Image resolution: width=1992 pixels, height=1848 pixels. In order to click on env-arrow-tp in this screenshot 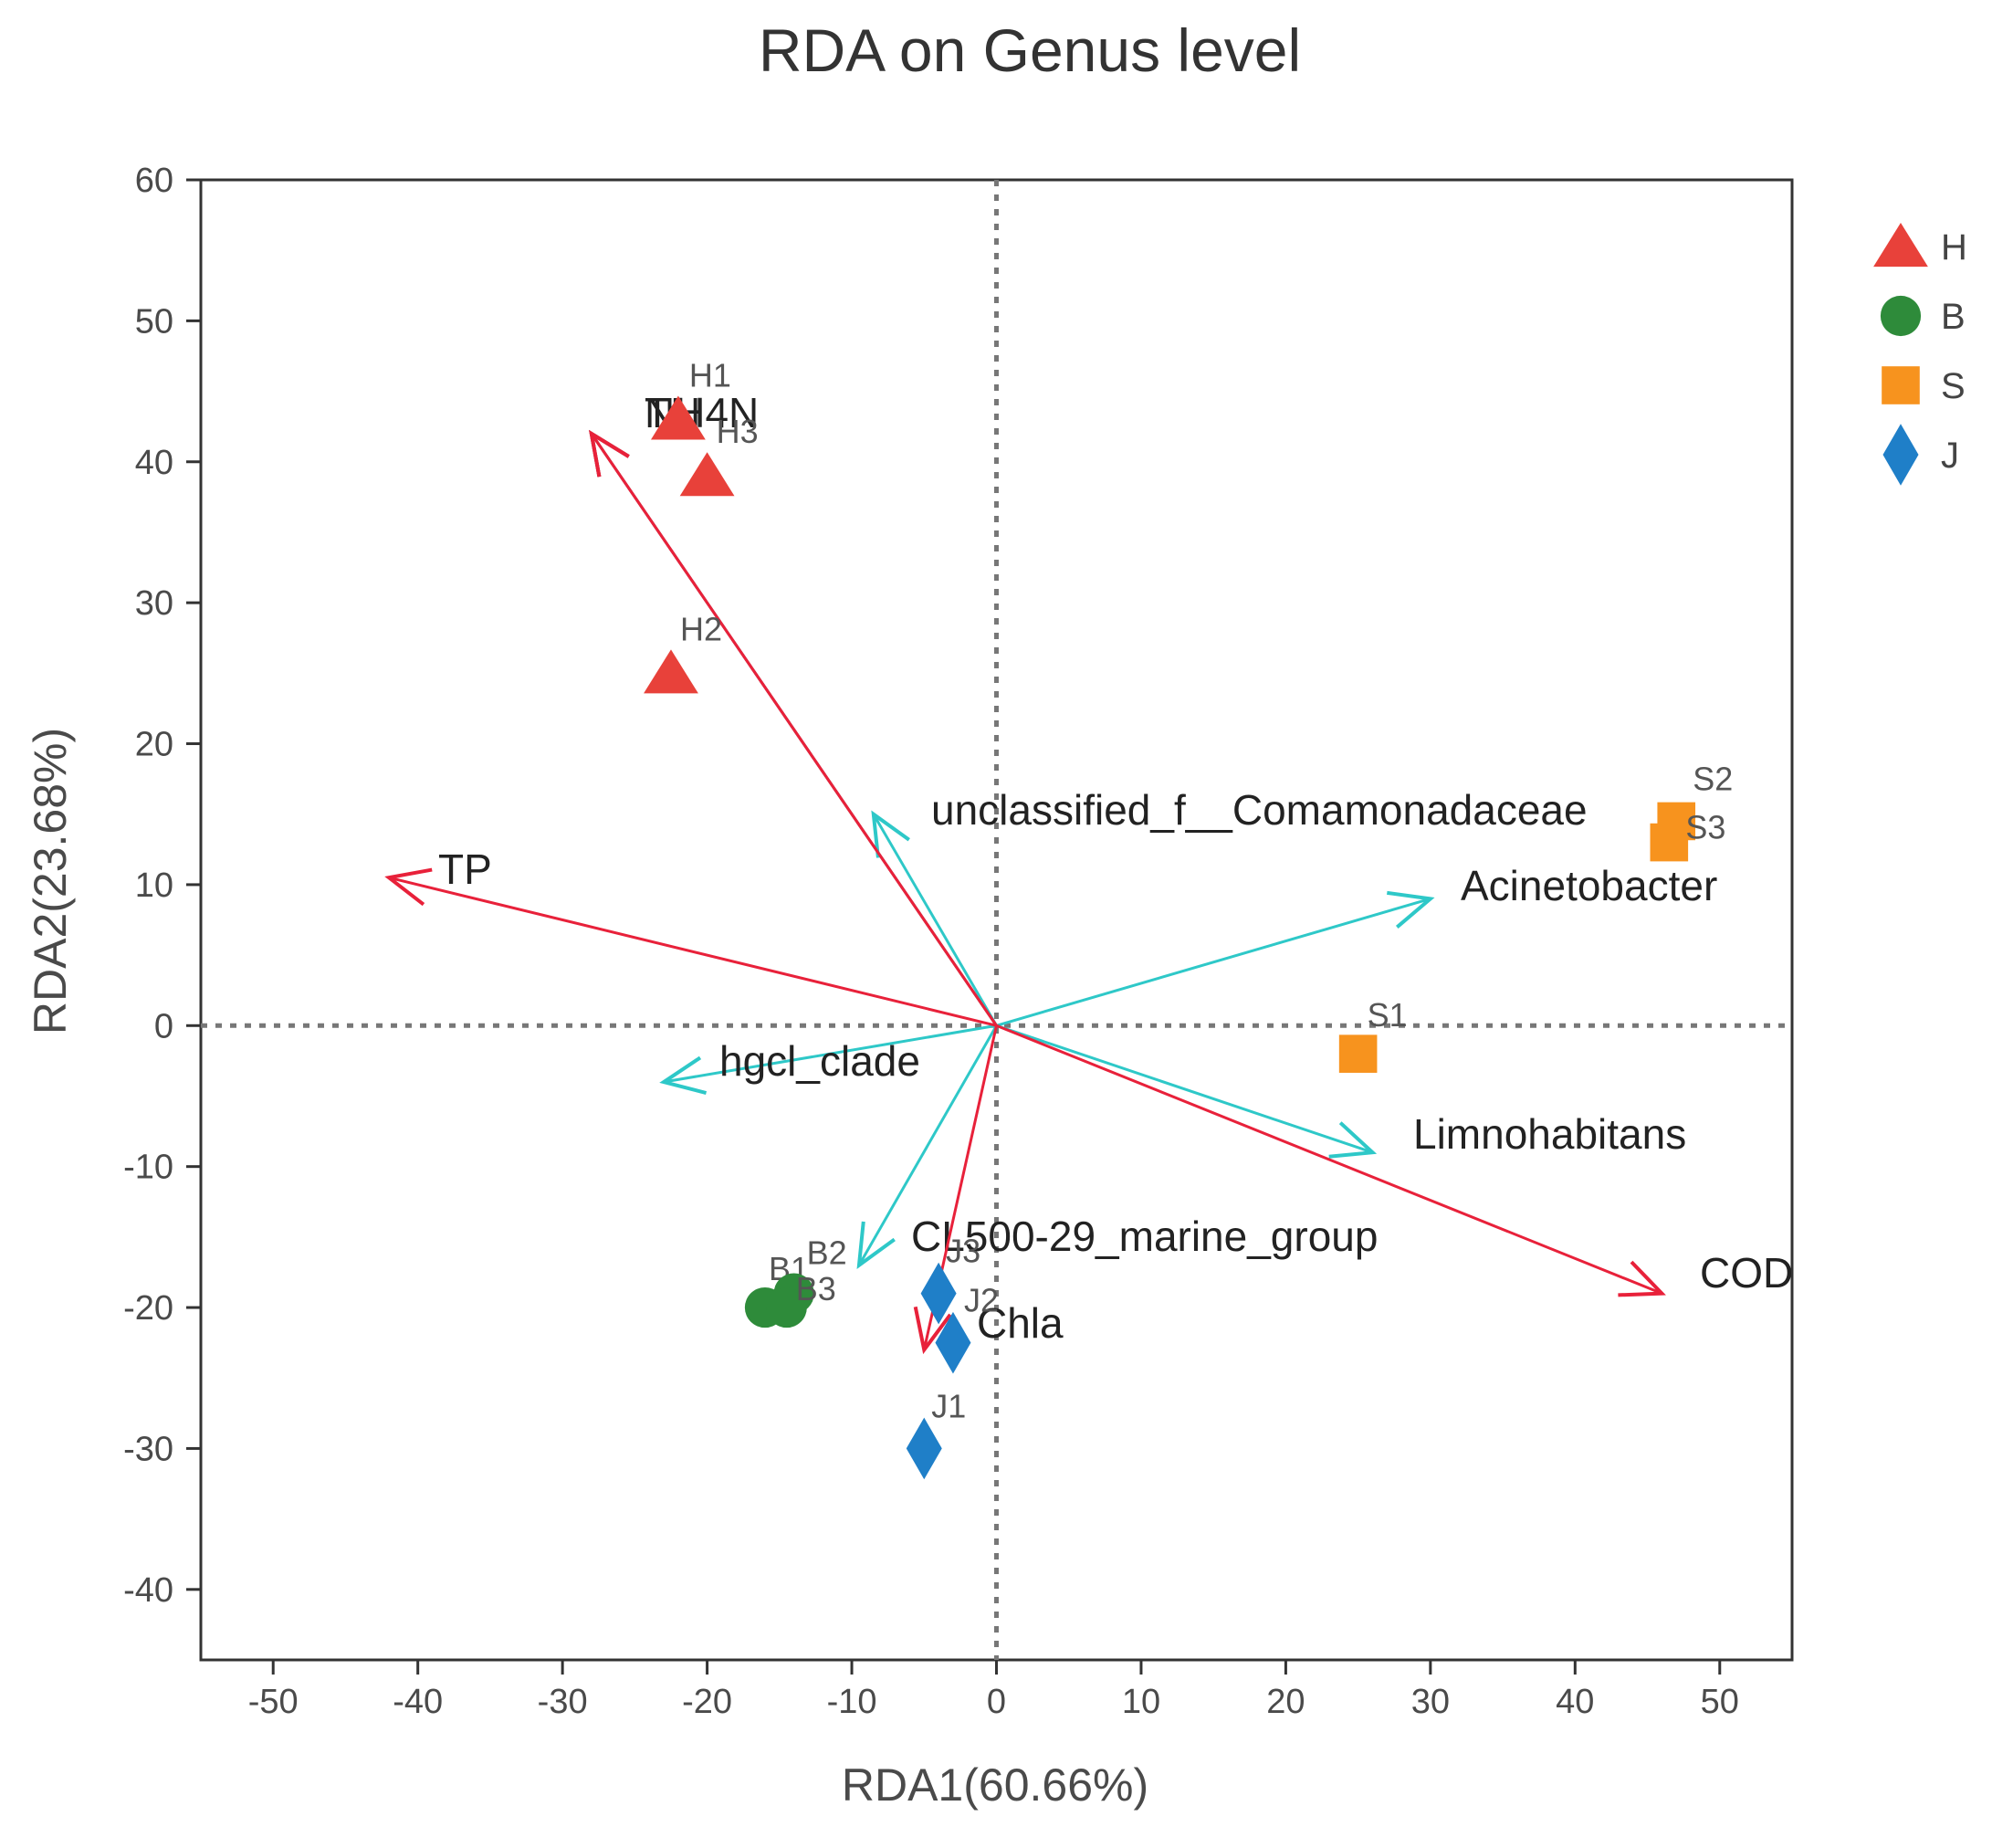, I will do `click(691, 947)`.